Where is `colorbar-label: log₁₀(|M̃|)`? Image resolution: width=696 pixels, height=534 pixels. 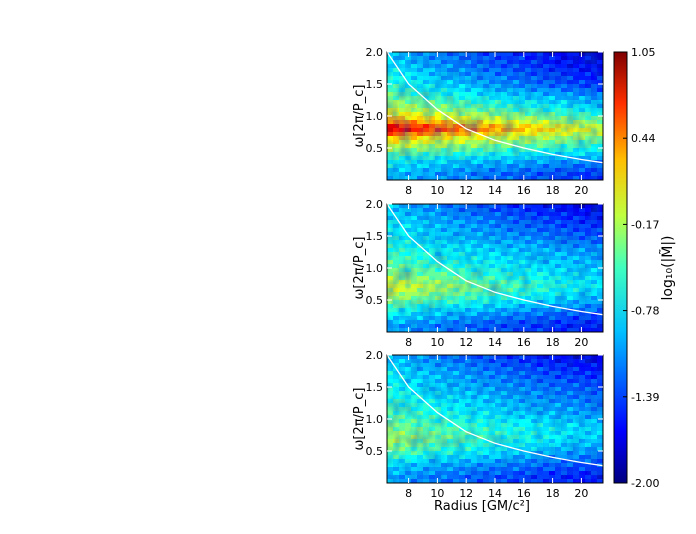
colorbar-label: log₁₀(|M̃|) is located at coordinates (667, 267).